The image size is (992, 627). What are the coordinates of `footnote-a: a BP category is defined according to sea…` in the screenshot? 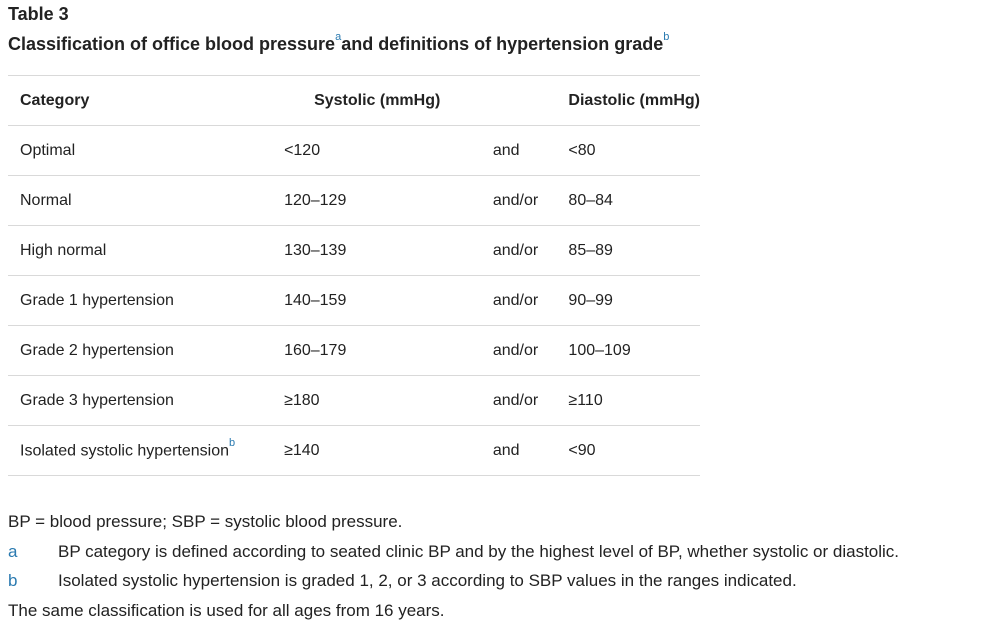 It's located at (453, 552).